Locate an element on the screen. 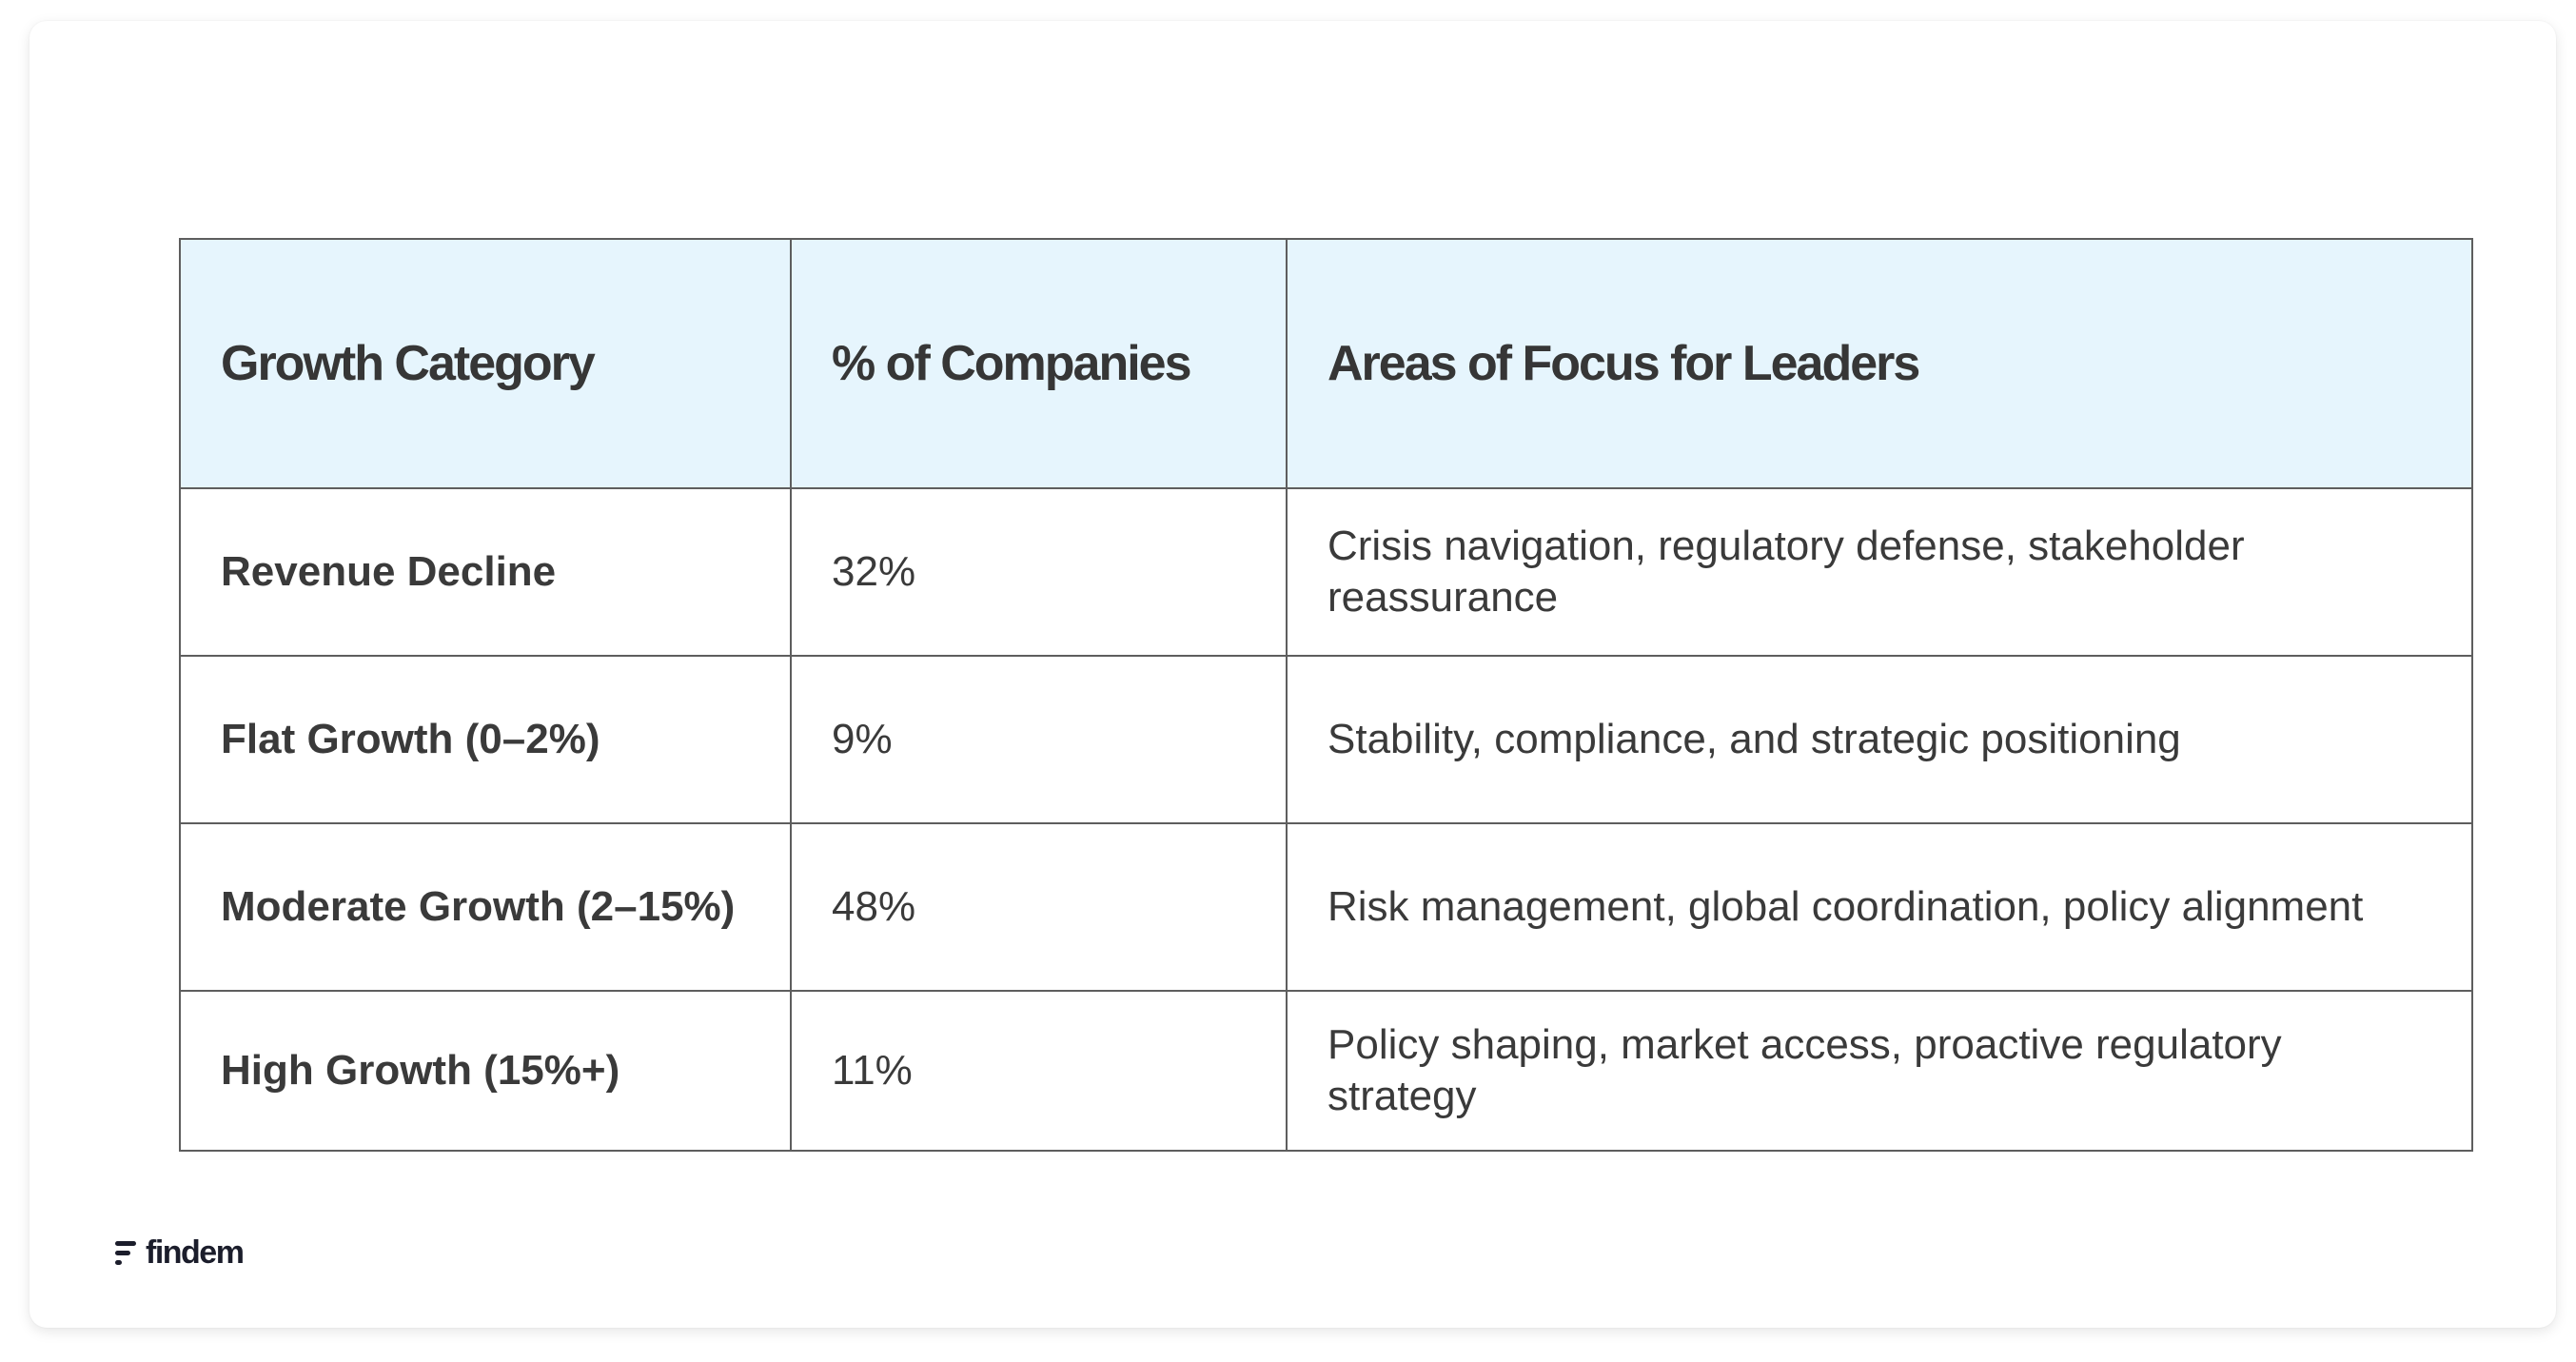  header-percent-companies: % of Companies is located at coordinates (1039, 364).